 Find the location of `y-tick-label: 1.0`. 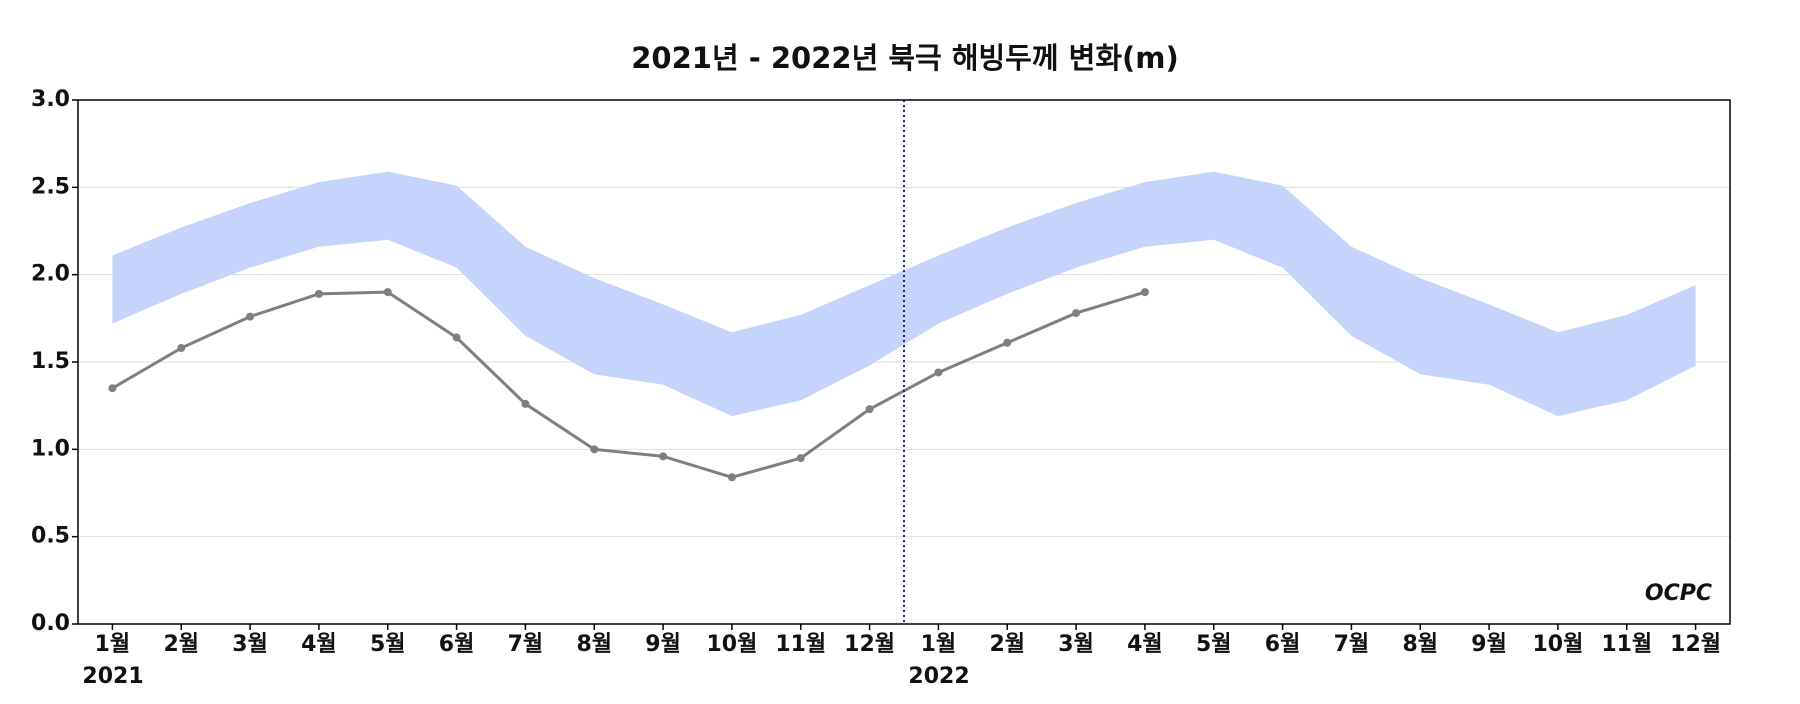

y-tick-label: 1.0 is located at coordinates (50, 448).